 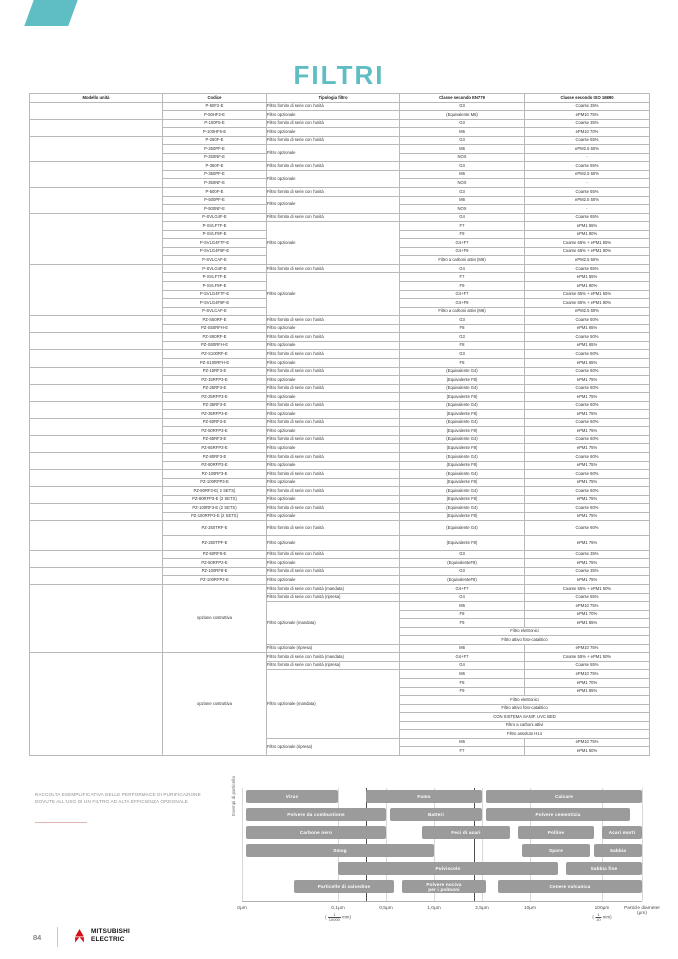 What do you see at coordinates (462, 311) in the screenshot?
I see `class-span-cell: Filtro a carboni attivi (M6)` at bounding box center [462, 311].